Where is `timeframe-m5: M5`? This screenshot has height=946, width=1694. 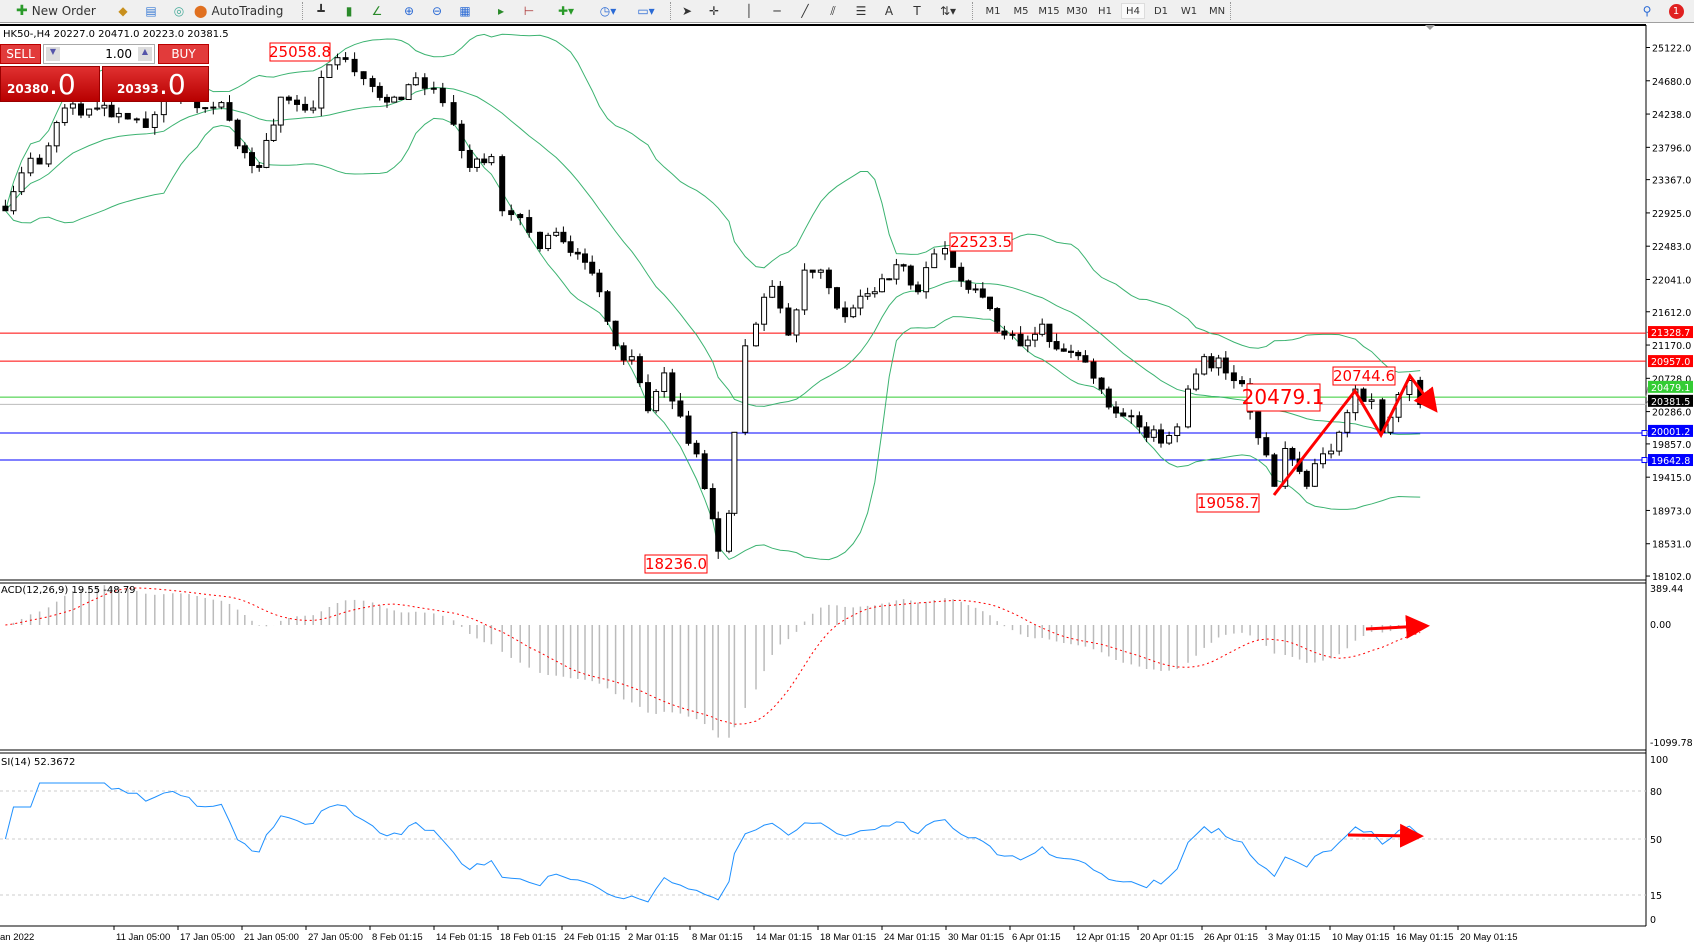
timeframe-m5: M5 is located at coordinates (1021, 11).